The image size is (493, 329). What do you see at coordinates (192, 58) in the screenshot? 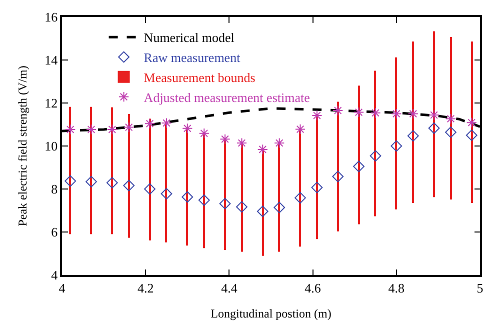
I see `legend-label: Raw measurement` at bounding box center [192, 58].